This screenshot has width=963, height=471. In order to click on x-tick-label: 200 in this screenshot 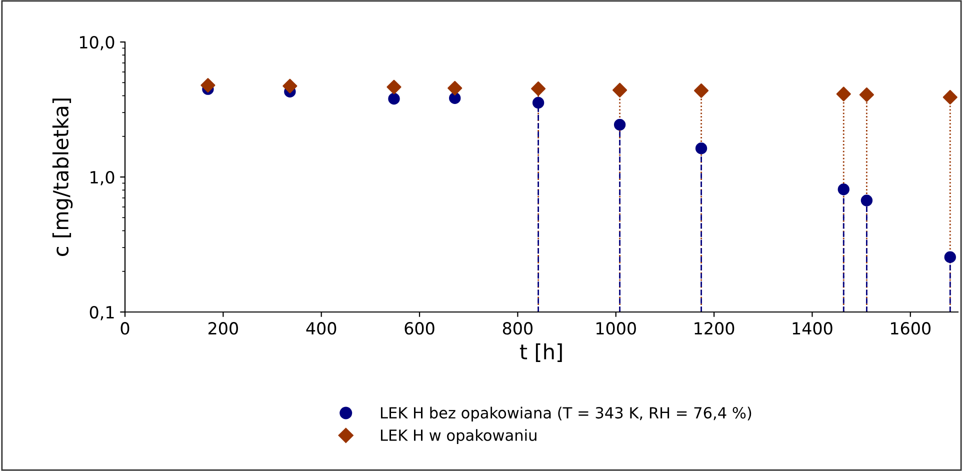, I will do `click(223, 328)`.